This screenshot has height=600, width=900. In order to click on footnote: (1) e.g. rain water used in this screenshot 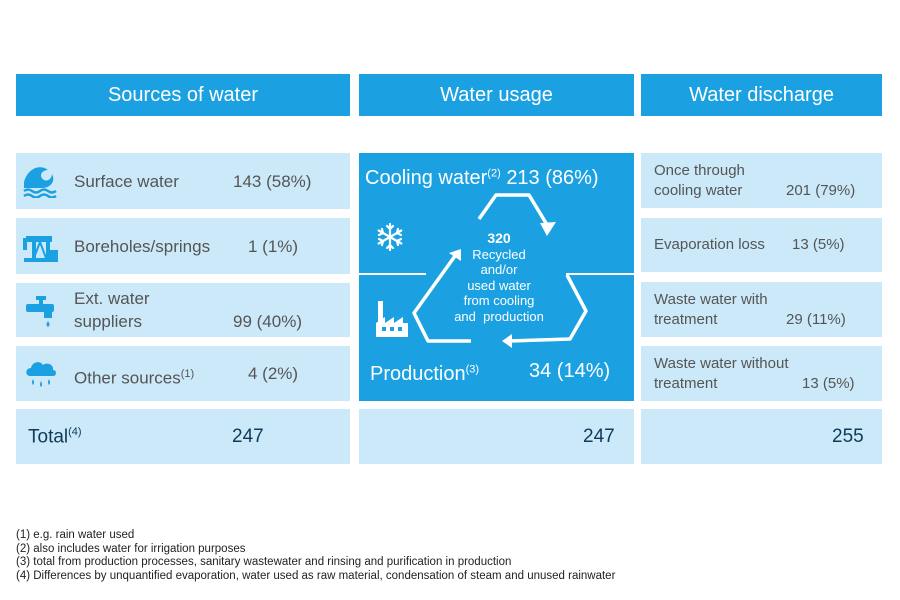, I will do `click(75, 535)`.